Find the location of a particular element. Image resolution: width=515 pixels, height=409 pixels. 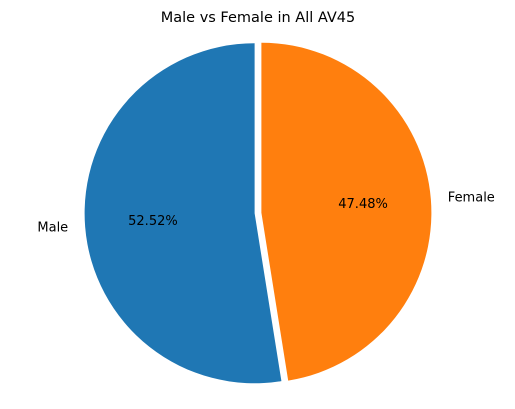

pie-category-label-male: Male is located at coordinates (52, 228).